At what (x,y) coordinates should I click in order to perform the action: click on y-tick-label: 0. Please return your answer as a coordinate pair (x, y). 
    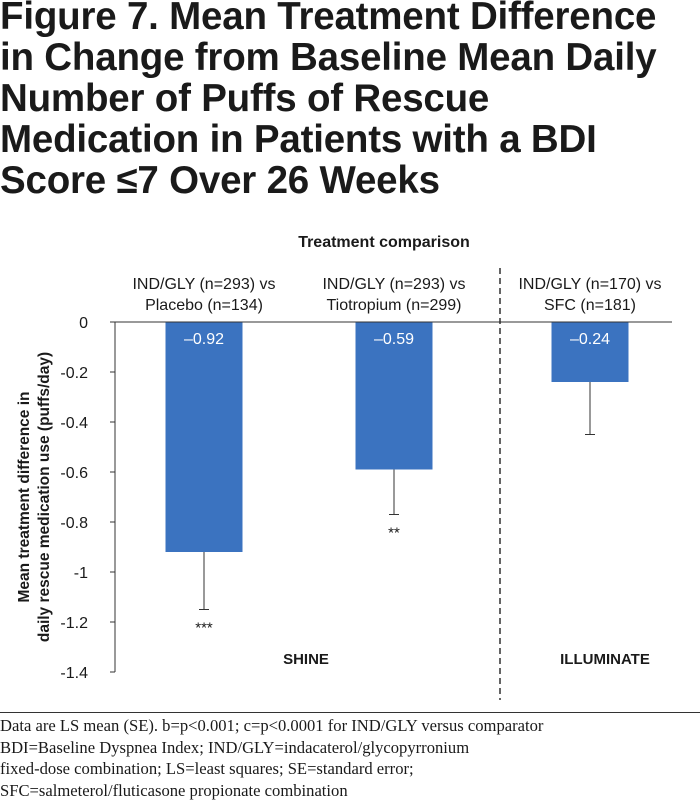
    Looking at the image, I should click on (83, 323).